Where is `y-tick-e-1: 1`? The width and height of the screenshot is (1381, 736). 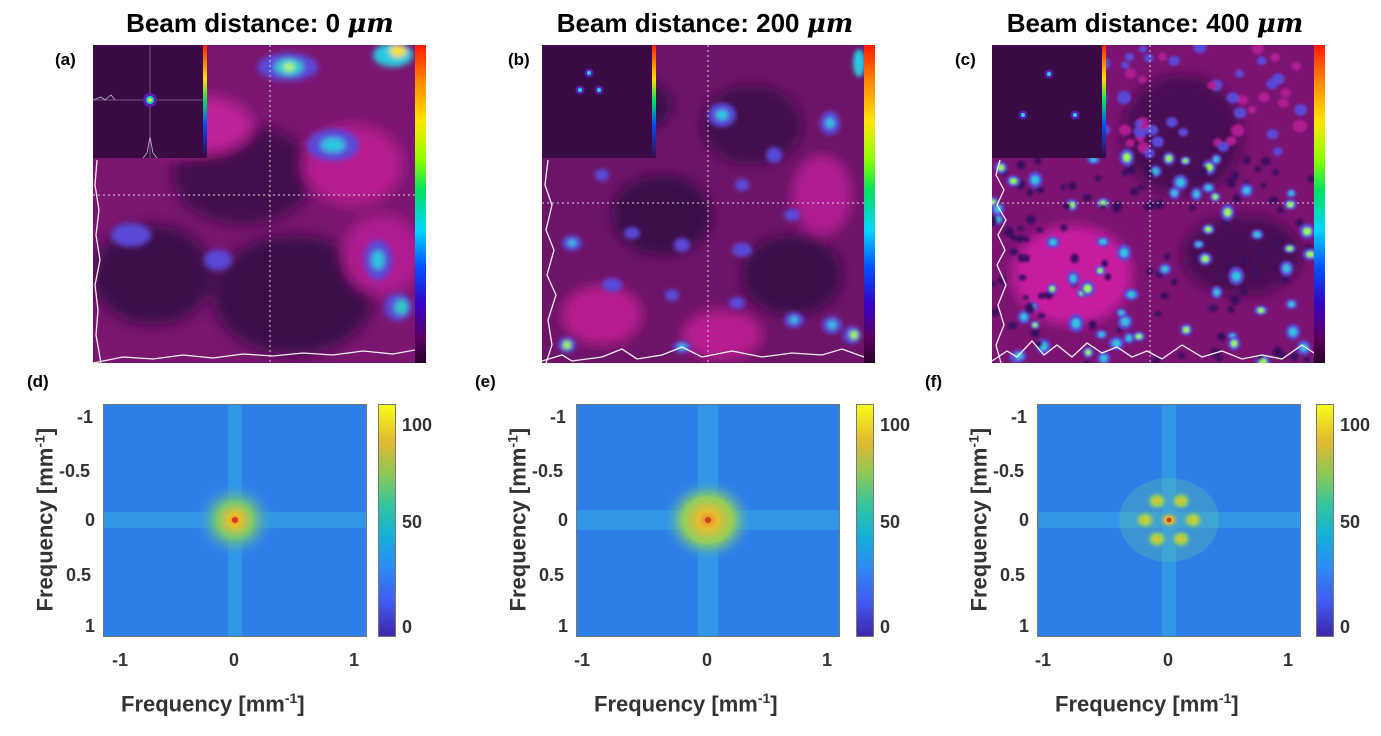 y-tick-e-1: 1 is located at coordinates (563, 626).